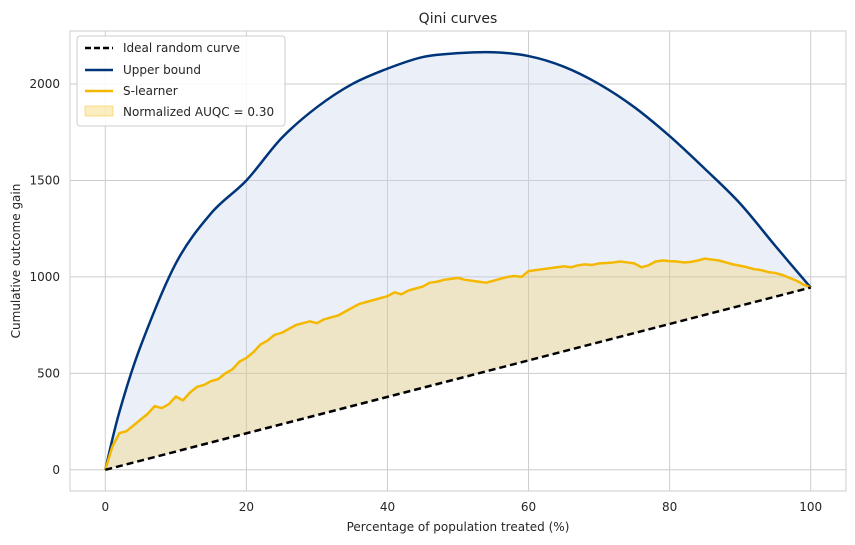  Describe the element at coordinates (48, 373) in the screenshot. I see `y-tick-label: 500` at that location.